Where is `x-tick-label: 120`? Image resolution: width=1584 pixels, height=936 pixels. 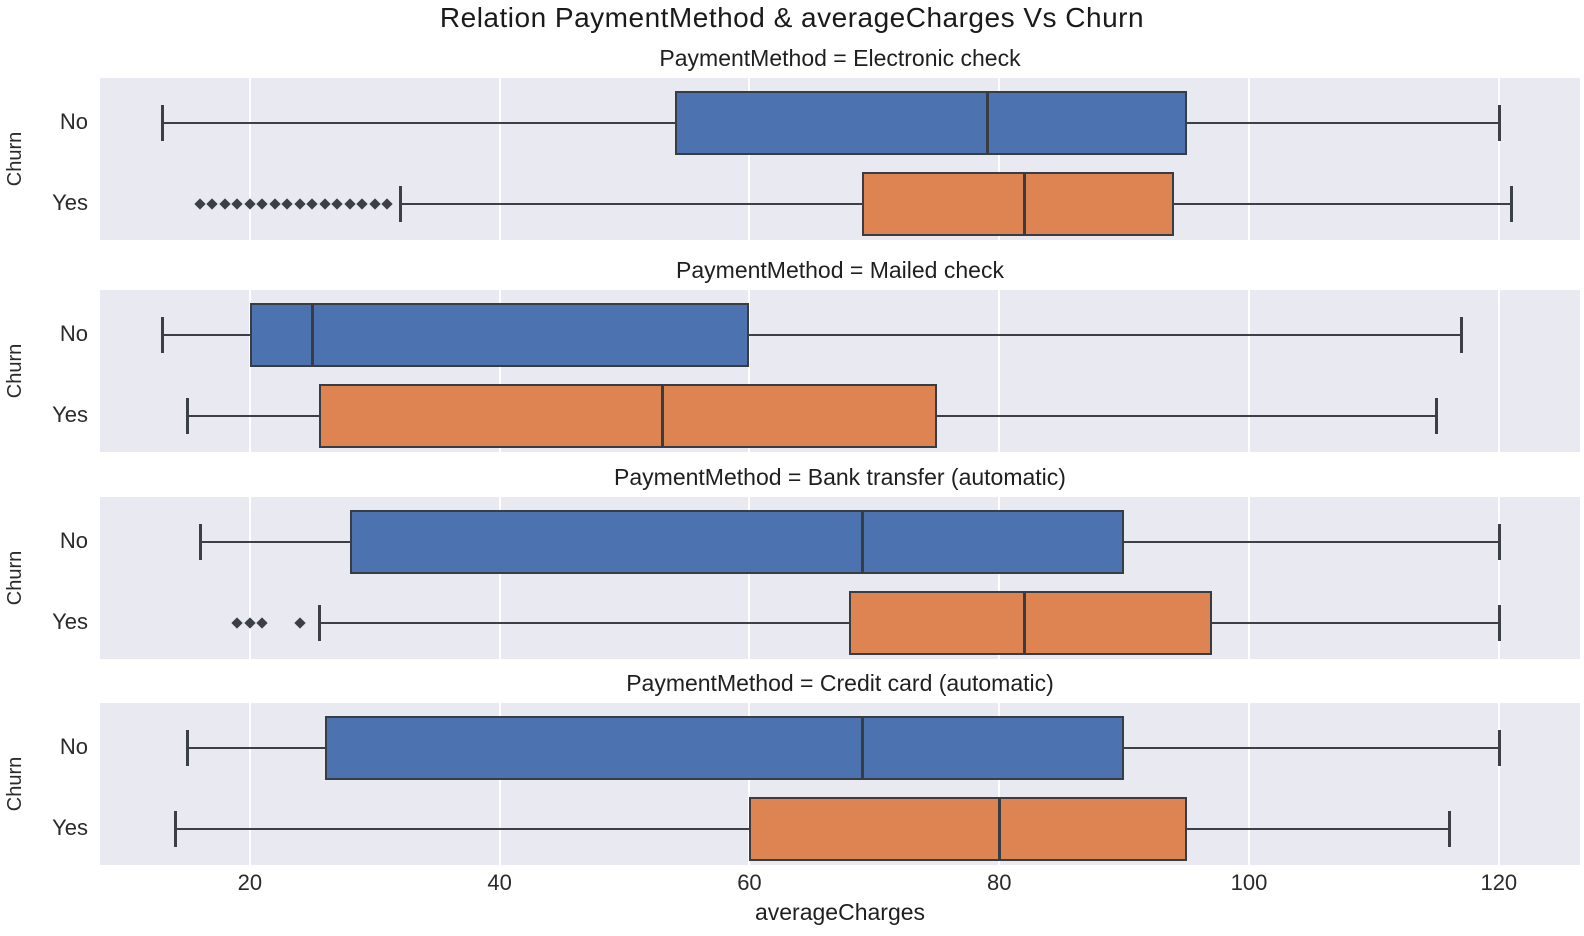 x-tick-label: 120 is located at coordinates (1499, 882).